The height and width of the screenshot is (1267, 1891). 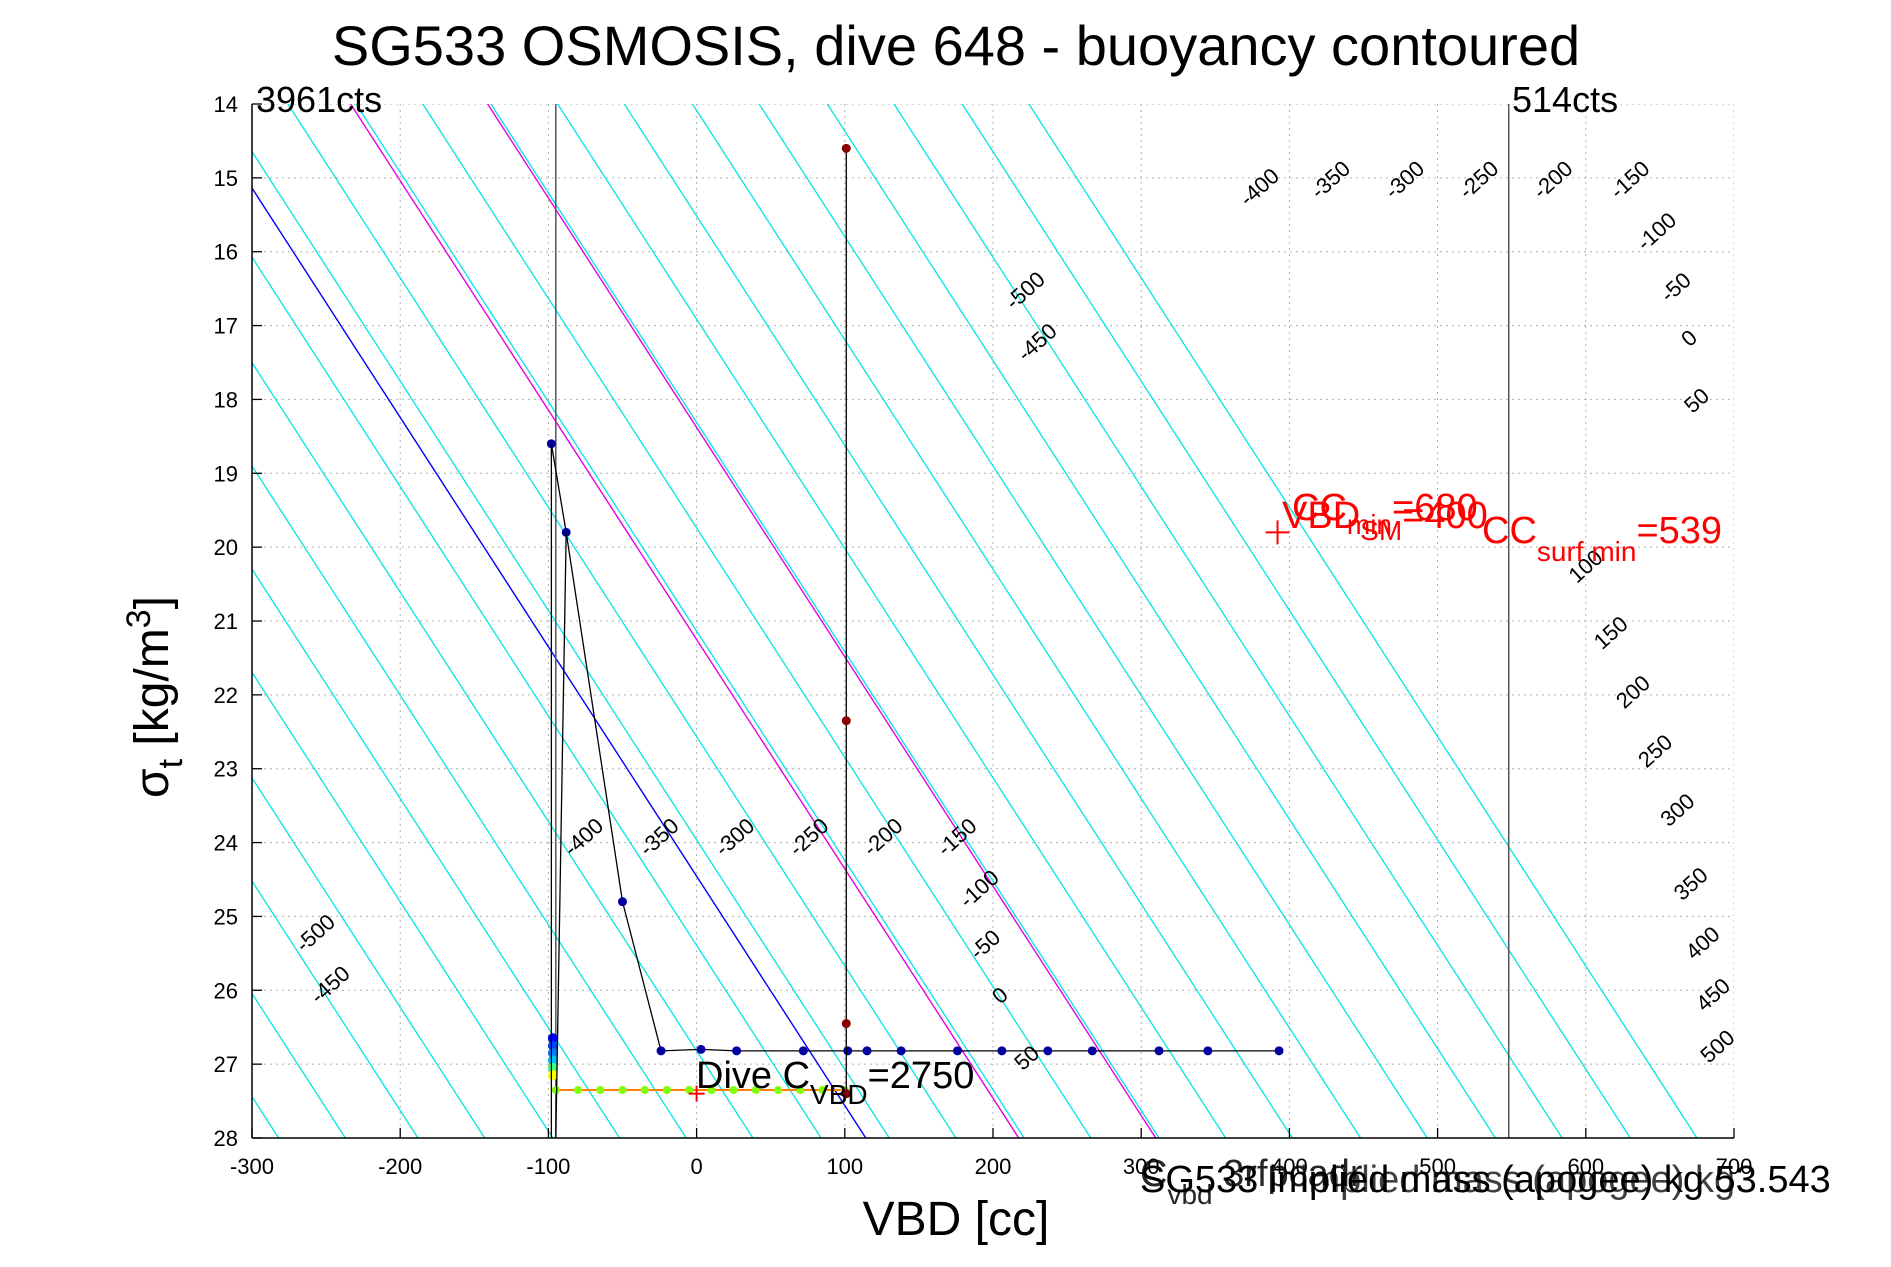 What do you see at coordinates (226, 769) in the screenshot?
I see `y-tick-label: 23` at bounding box center [226, 769].